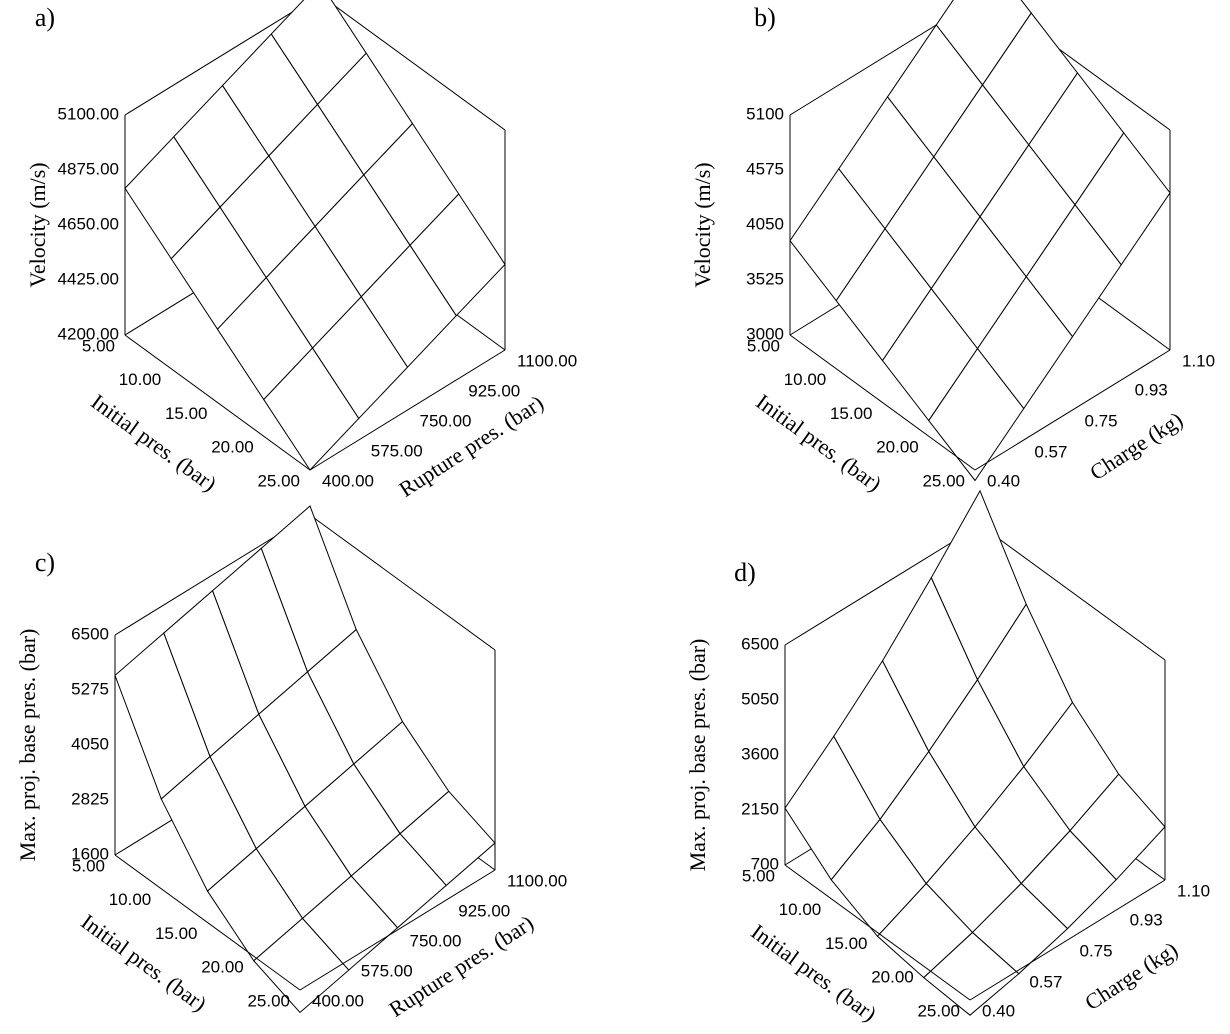  I want to click on z-tick-label: 4650.00, so click(88, 223).